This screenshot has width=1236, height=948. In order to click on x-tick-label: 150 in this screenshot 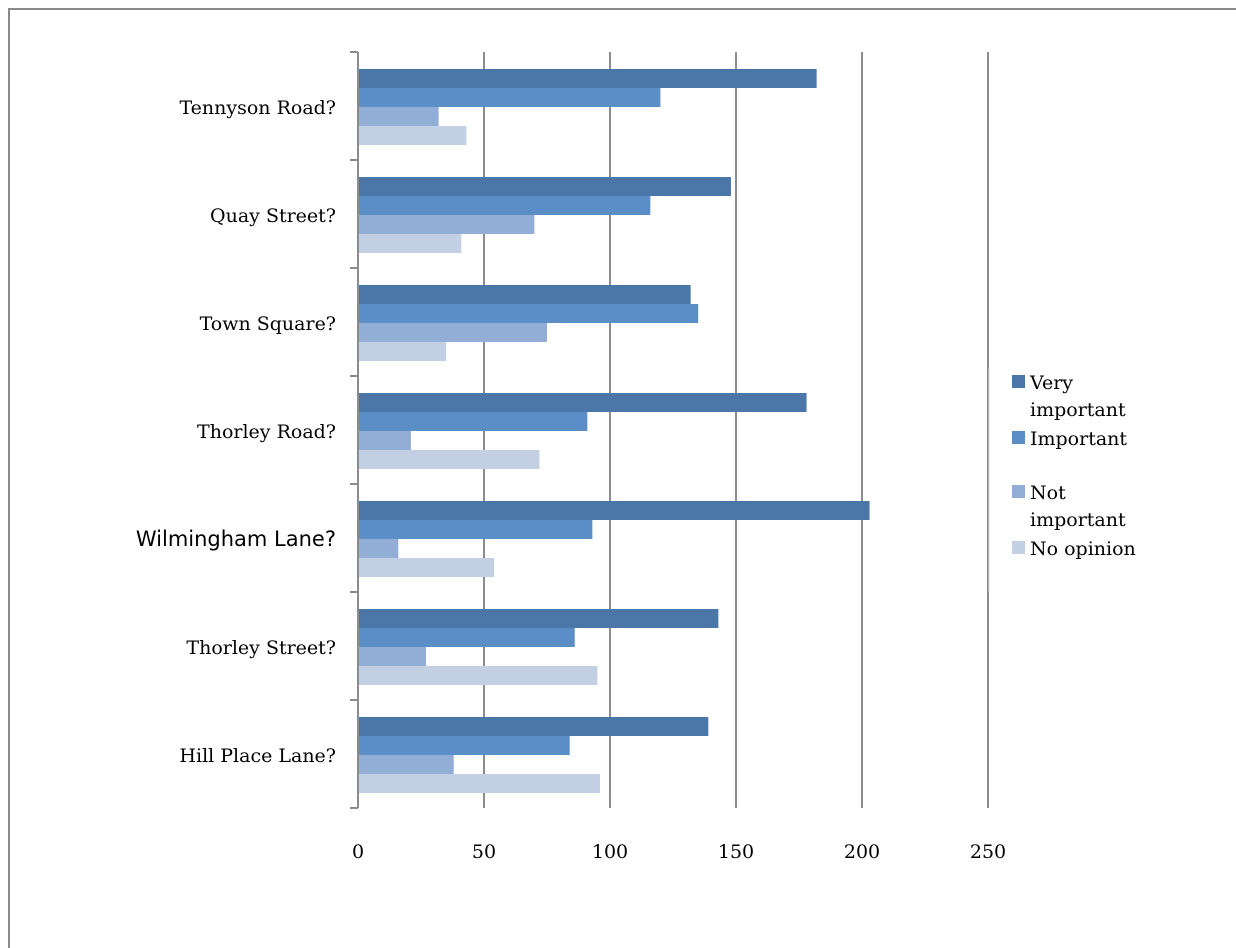, I will do `click(736, 852)`.